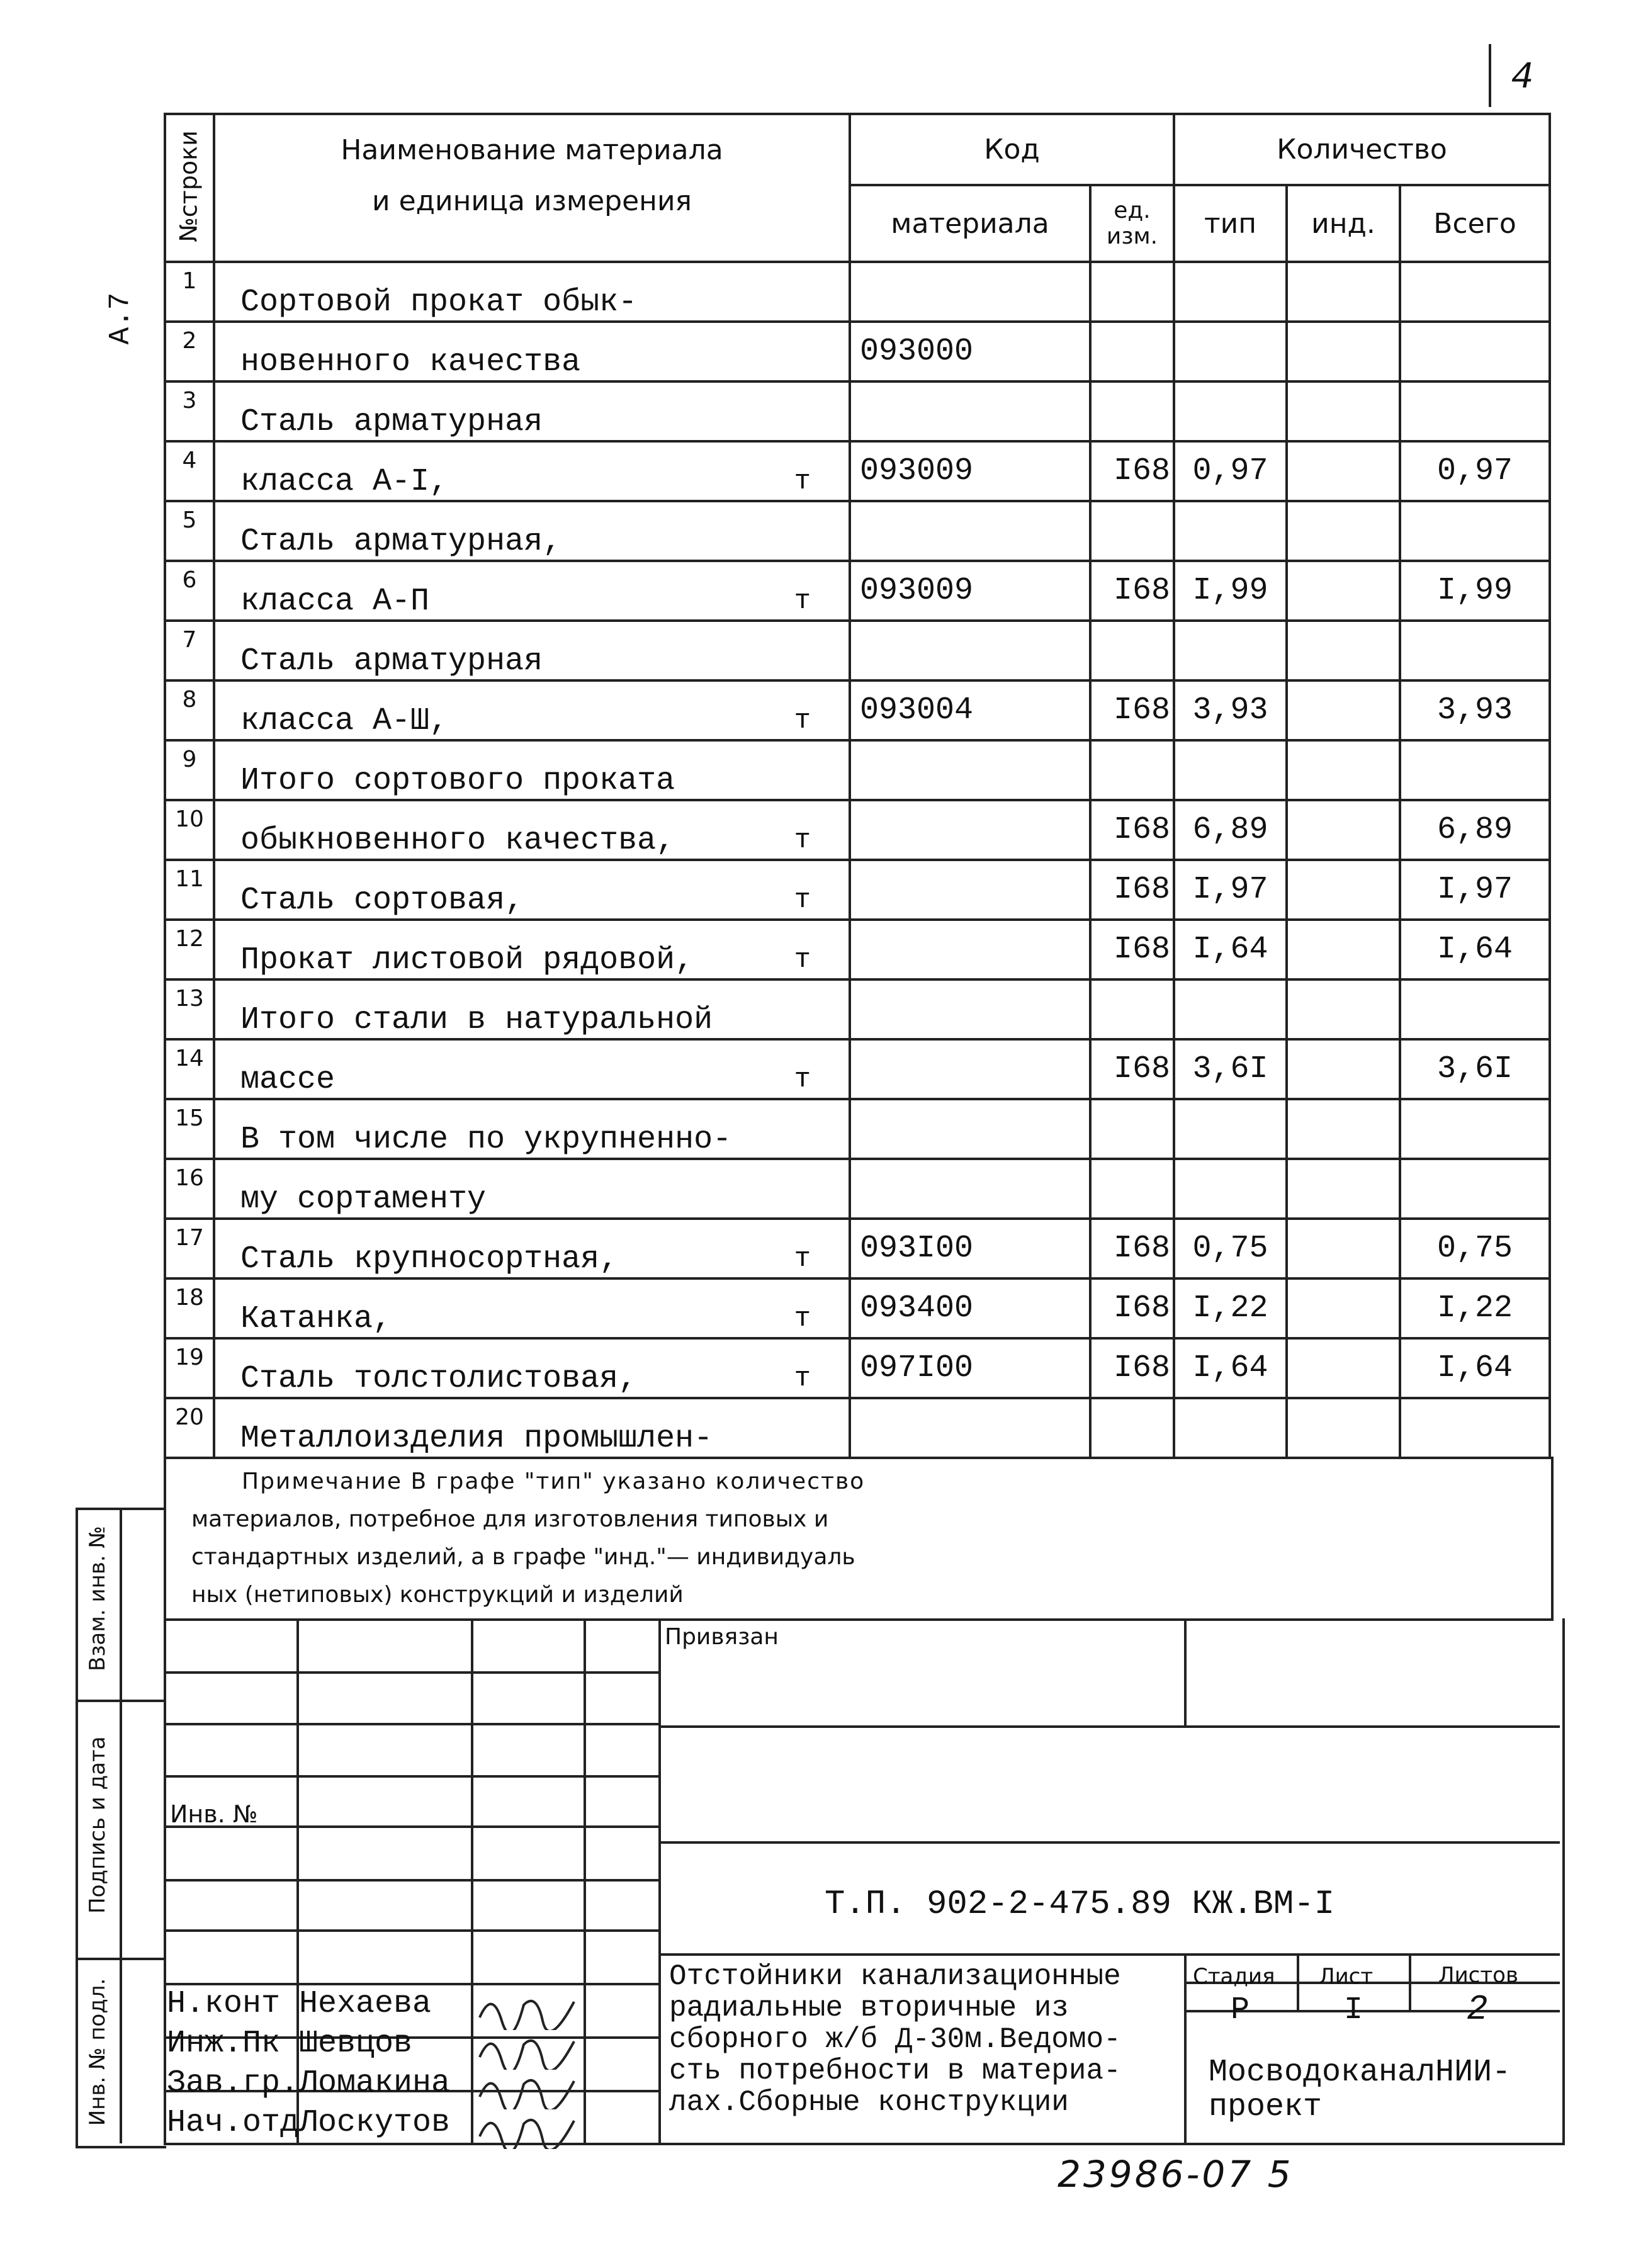 The height and width of the screenshot is (2268, 1636). What do you see at coordinates (1176, 2174) in the screenshot?
I see `footer-number: 23986-07 5` at bounding box center [1176, 2174].